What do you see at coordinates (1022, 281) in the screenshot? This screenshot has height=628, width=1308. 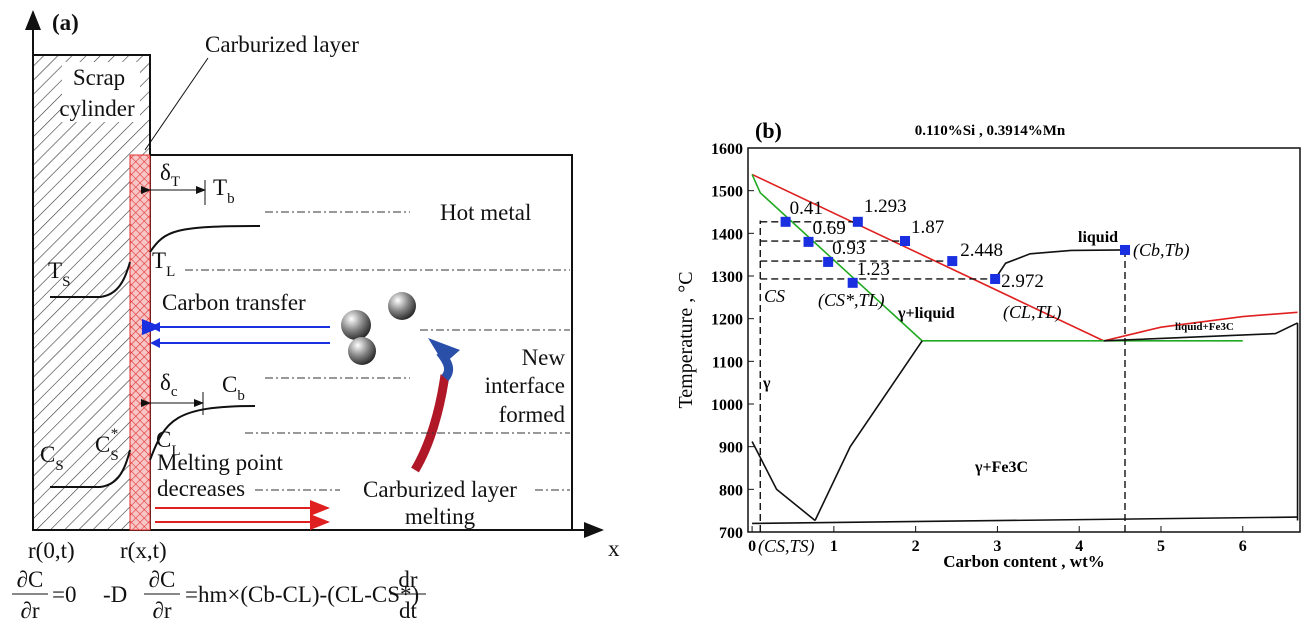 I see `point-label: 2.972` at bounding box center [1022, 281].